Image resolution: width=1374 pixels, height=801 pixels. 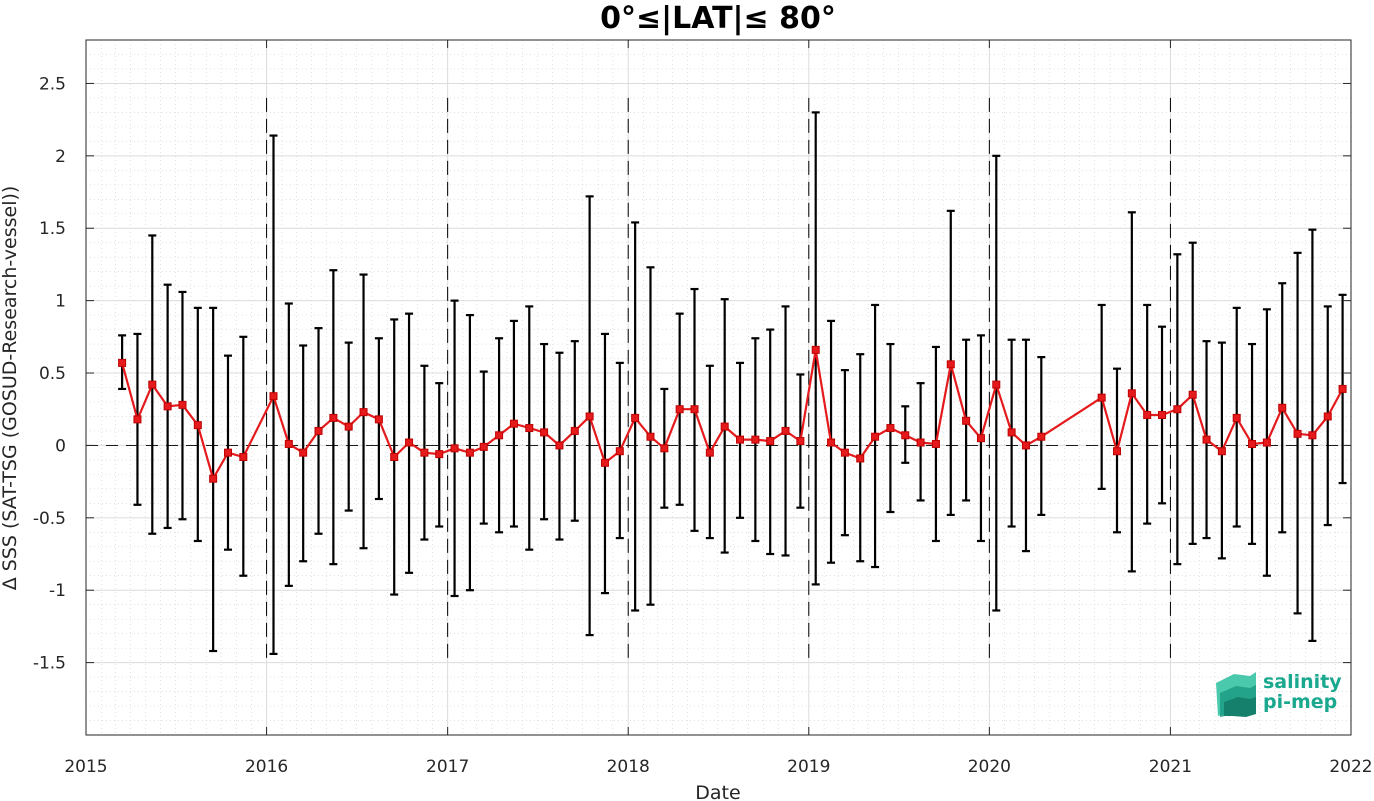 I want to click on y-tick-label: 2, so click(x=60, y=157).